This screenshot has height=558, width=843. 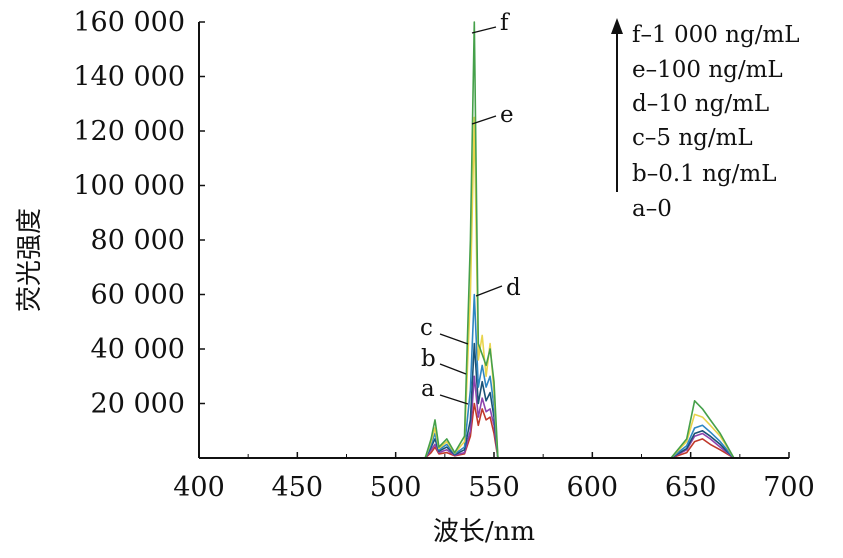 I want to click on x-ticks: 400 450 500 550 600 650 700, so click(x=494, y=477).